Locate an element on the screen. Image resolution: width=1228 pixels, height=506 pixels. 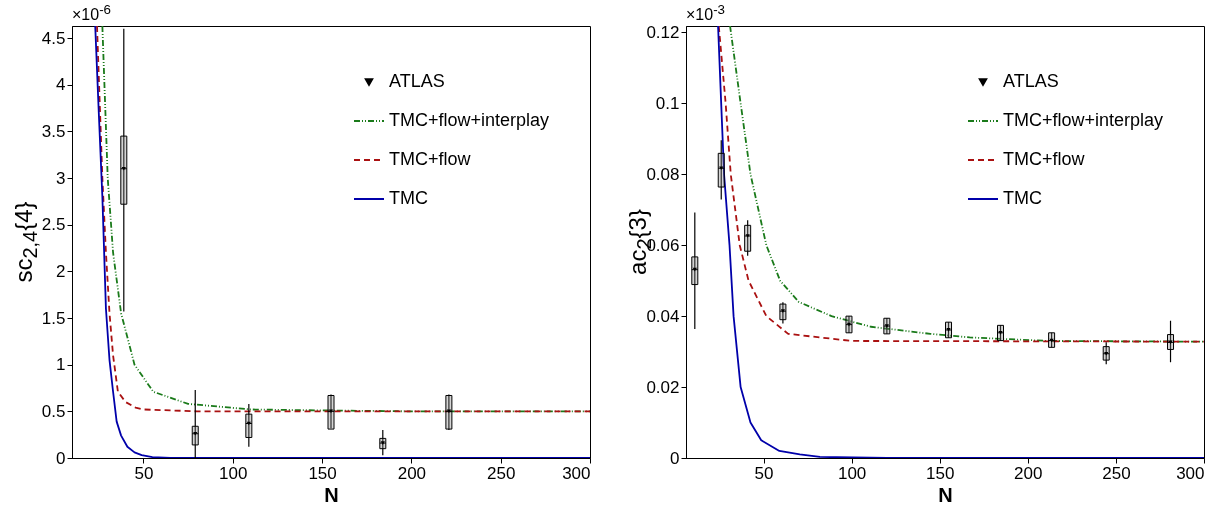
y-tick-label: 0.02 is located at coordinates (663, 387).